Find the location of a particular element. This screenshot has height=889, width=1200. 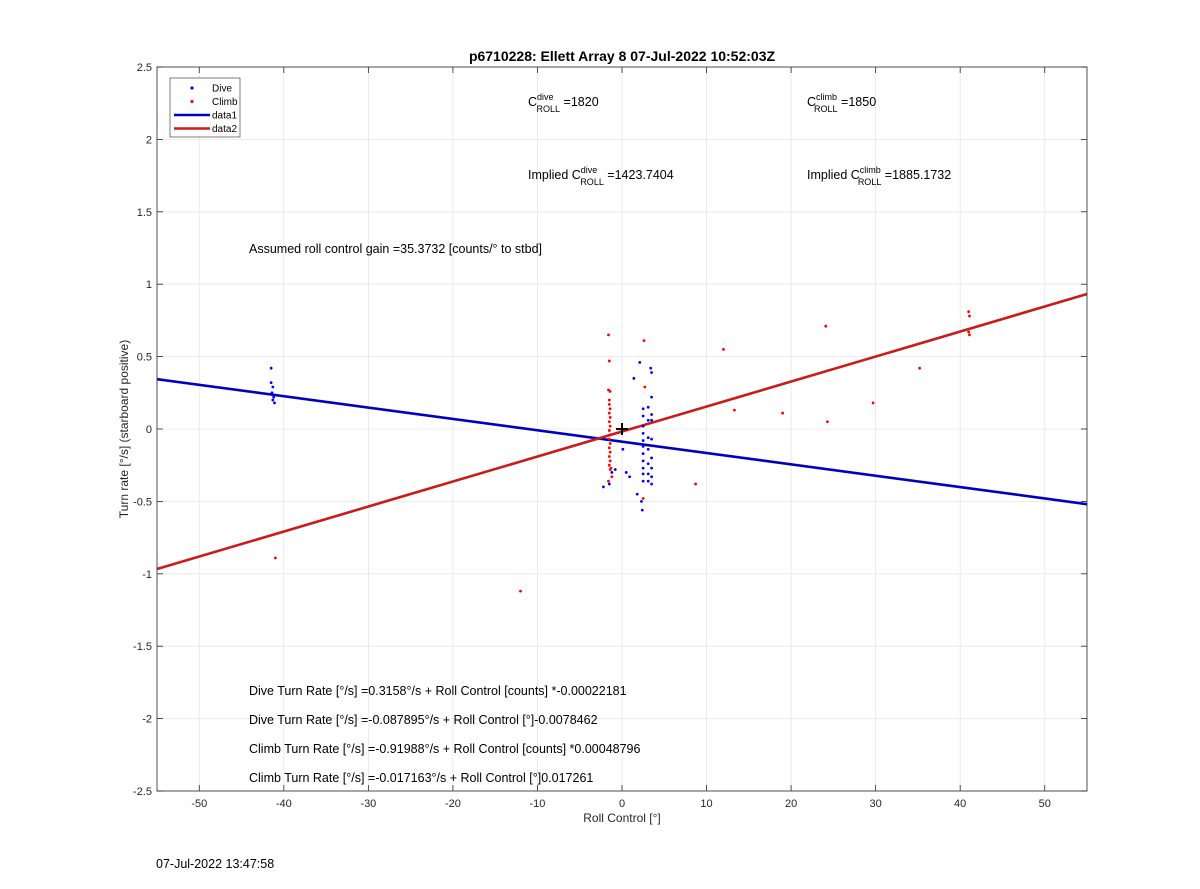

legend-label-data2: data2 is located at coordinates (224, 129).